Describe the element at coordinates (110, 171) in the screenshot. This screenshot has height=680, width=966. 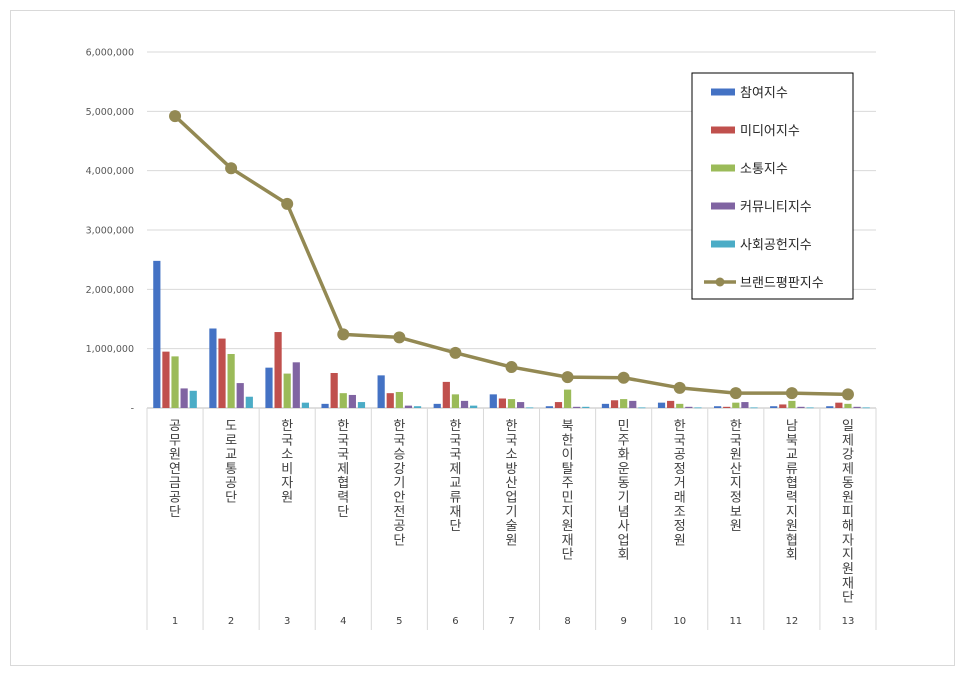
I see `y-tick-label: 4,000,000` at that location.